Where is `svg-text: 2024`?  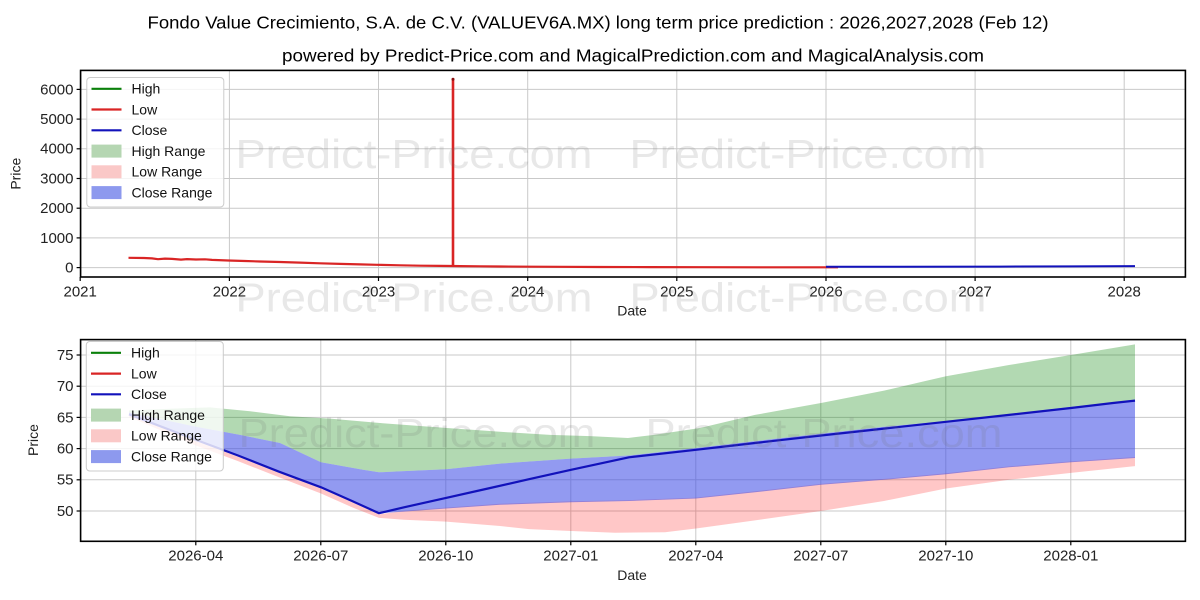 svg-text: 2024 is located at coordinates (527, 292).